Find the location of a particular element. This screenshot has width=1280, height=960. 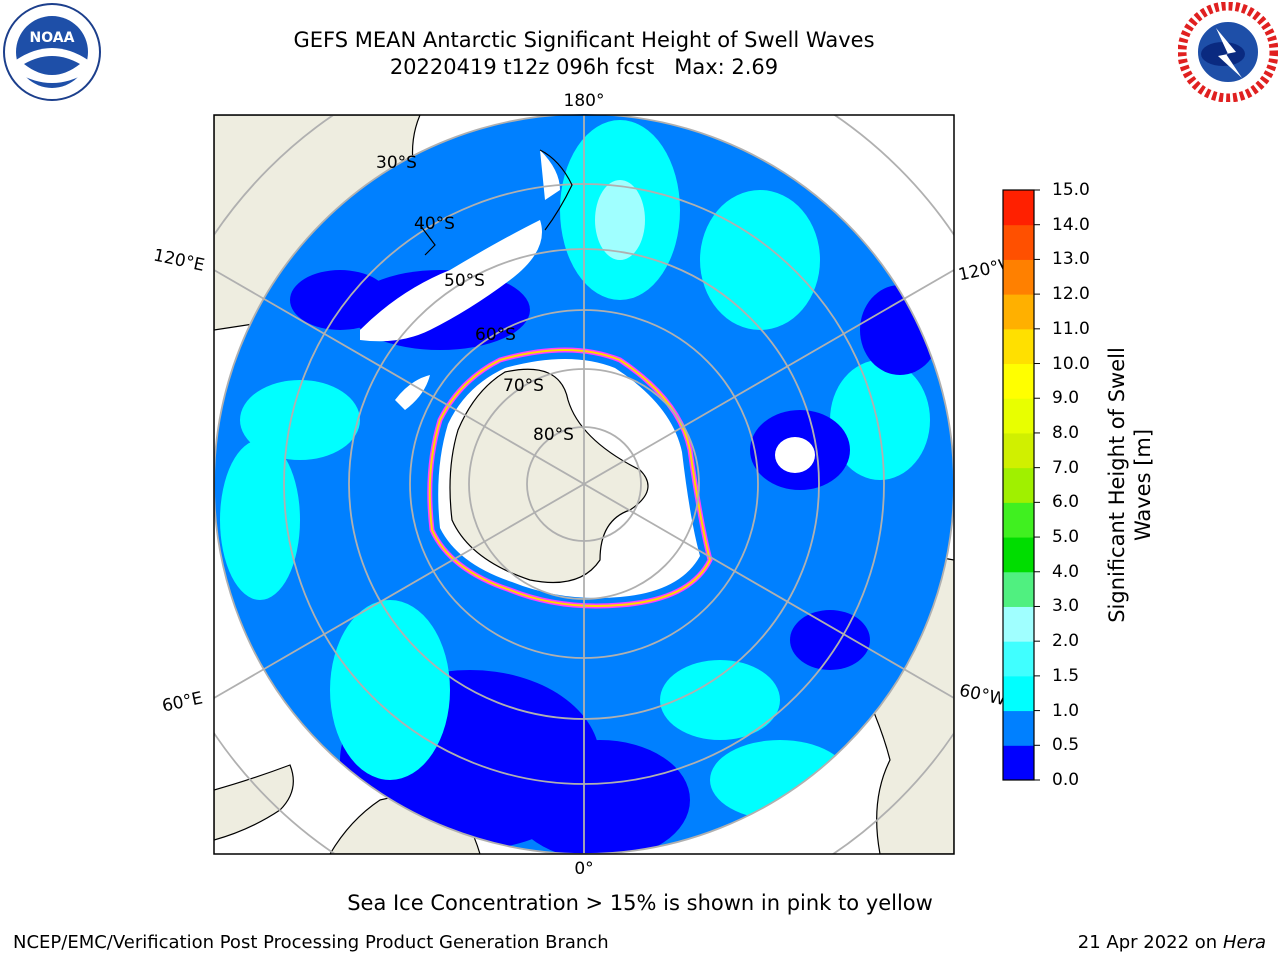

colorbar-title-line2: Waves [m] is located at coordinates (1143, 485).